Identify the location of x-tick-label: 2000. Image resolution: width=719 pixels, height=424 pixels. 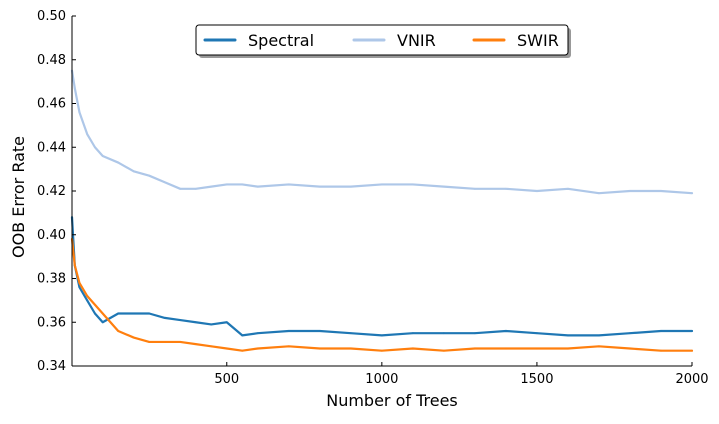
(691, 379).